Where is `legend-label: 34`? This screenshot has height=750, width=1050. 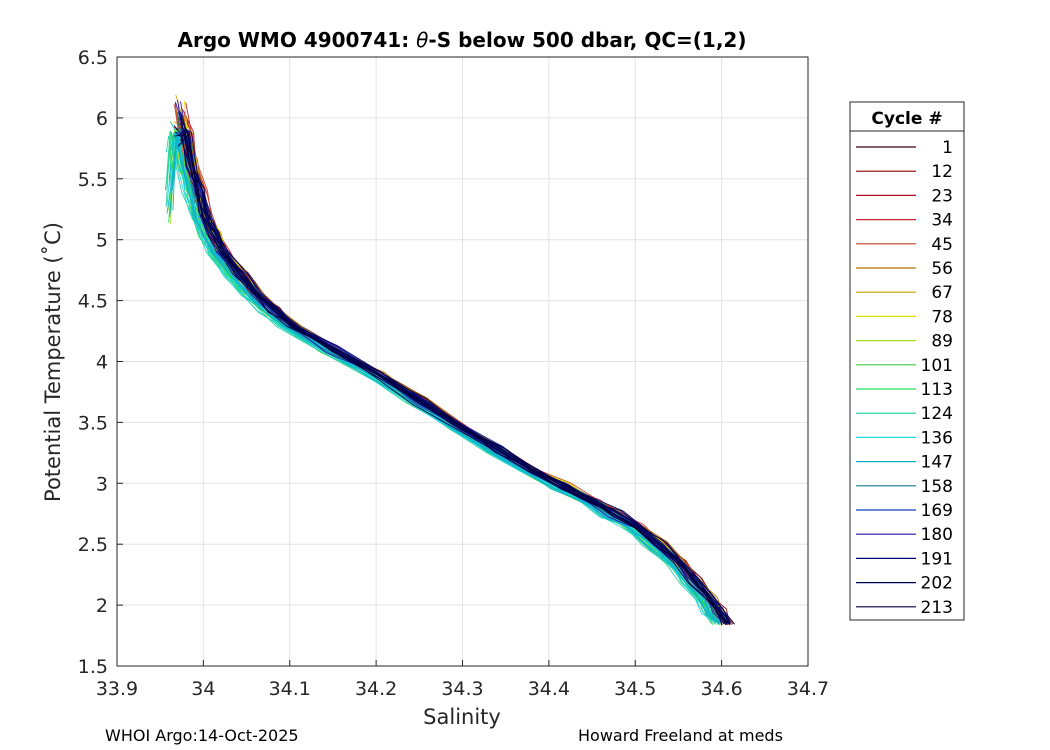
legend-label: 34 is located at coordinates (942, 221).